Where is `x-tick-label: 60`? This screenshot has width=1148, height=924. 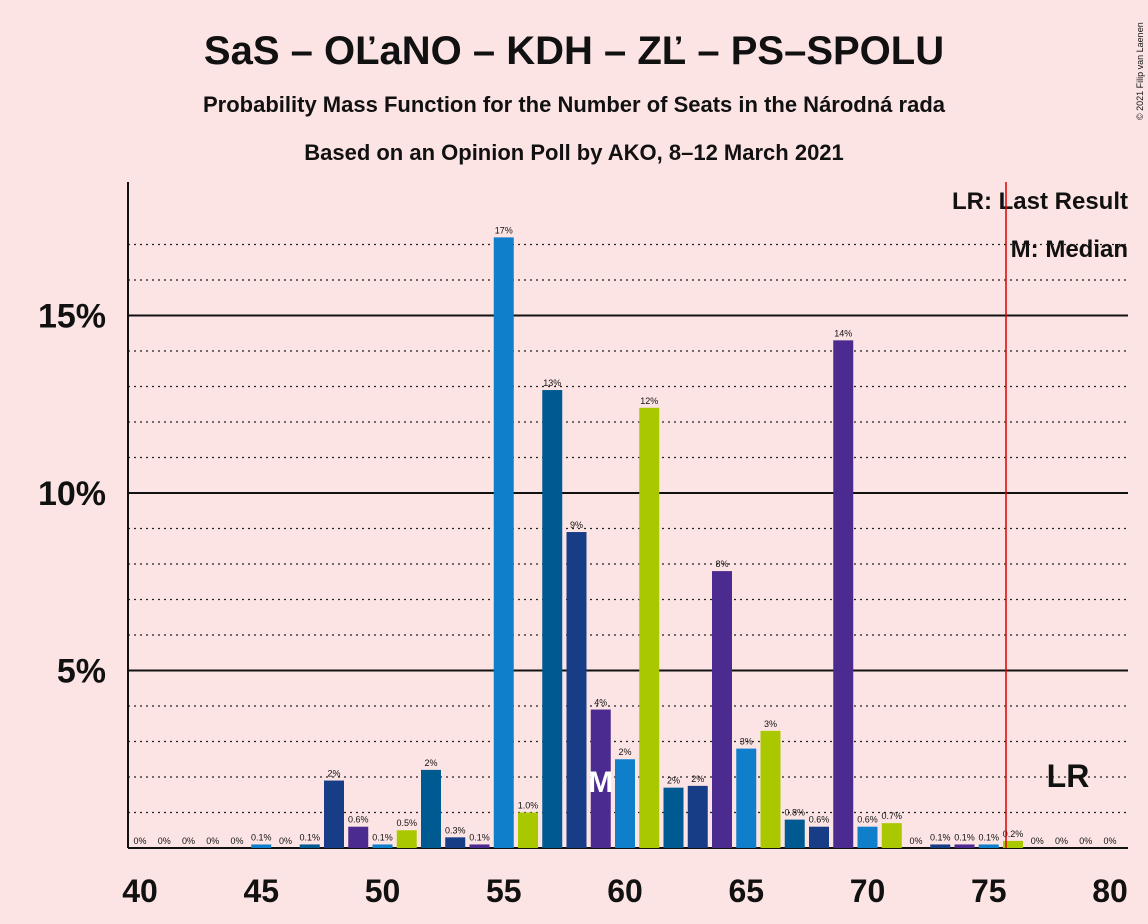 x-tick-label: 60 is located at coordinates (625, 891).